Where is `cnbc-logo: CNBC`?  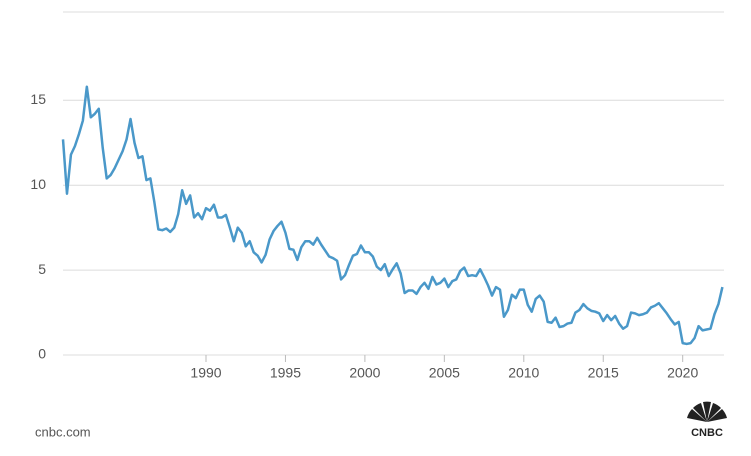 cnbc-logo: CNBC is located at coordinates (707, 420).